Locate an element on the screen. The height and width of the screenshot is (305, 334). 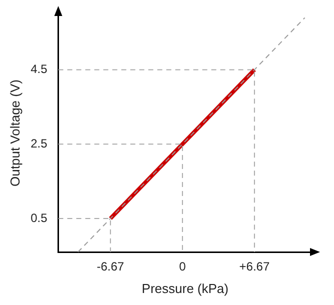
y-tick-label: 4.5 is located at coordinates (39, 69).